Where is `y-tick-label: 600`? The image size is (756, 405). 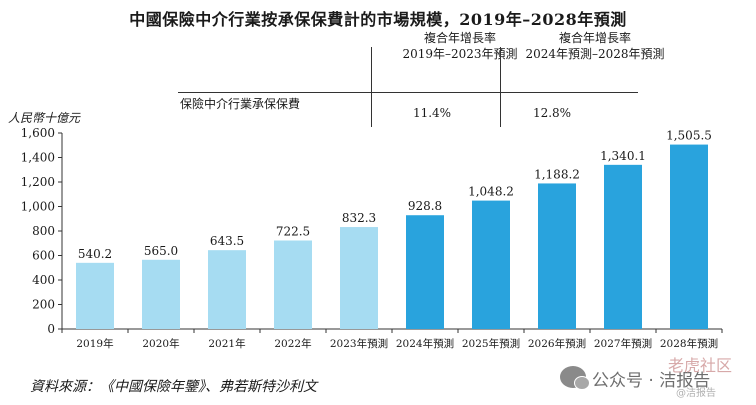
y-tick-label: 600 is located at coordinates (43, 256).